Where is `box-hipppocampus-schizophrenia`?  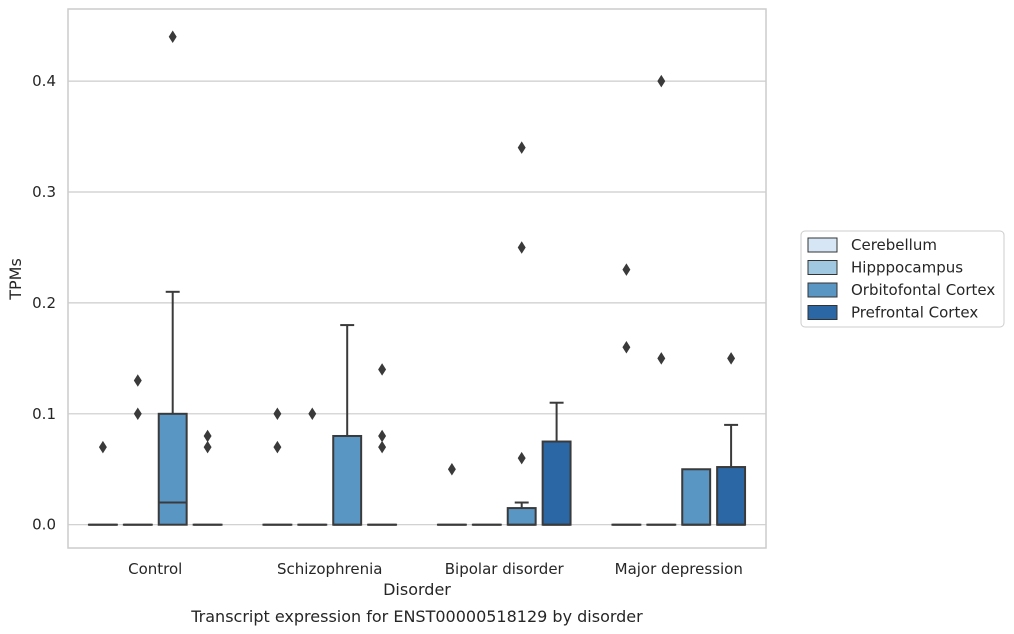 box-hipppocampus-schizophrenia is located at coordinates (312, 466).